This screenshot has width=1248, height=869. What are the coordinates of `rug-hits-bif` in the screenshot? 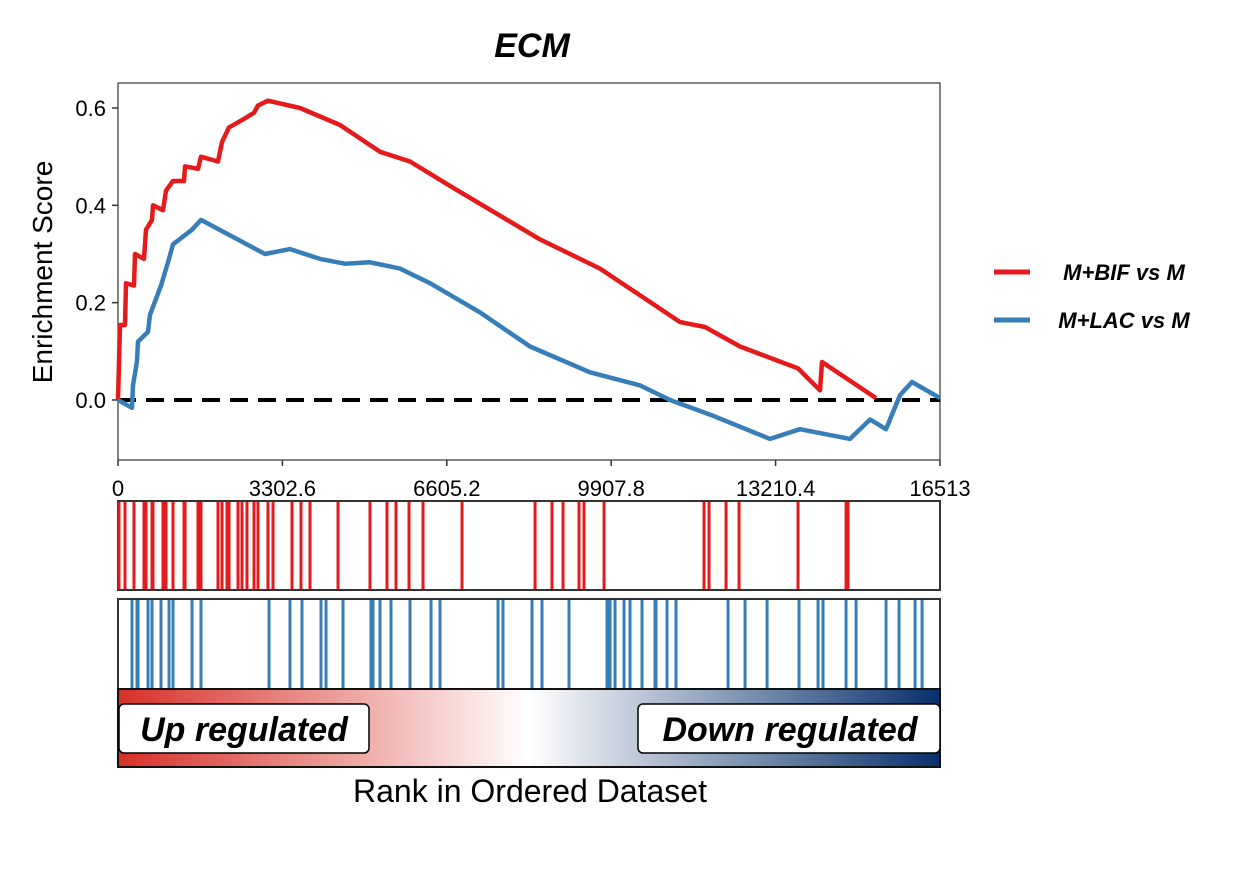 It's located at (483, 545).